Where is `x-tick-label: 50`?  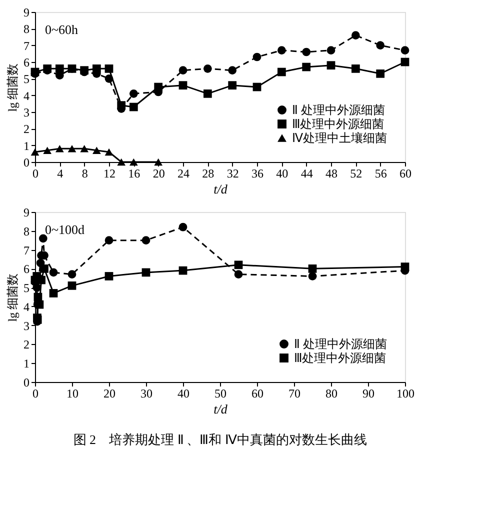
x-tick-label: 50 is located at coordinates (220, 393).